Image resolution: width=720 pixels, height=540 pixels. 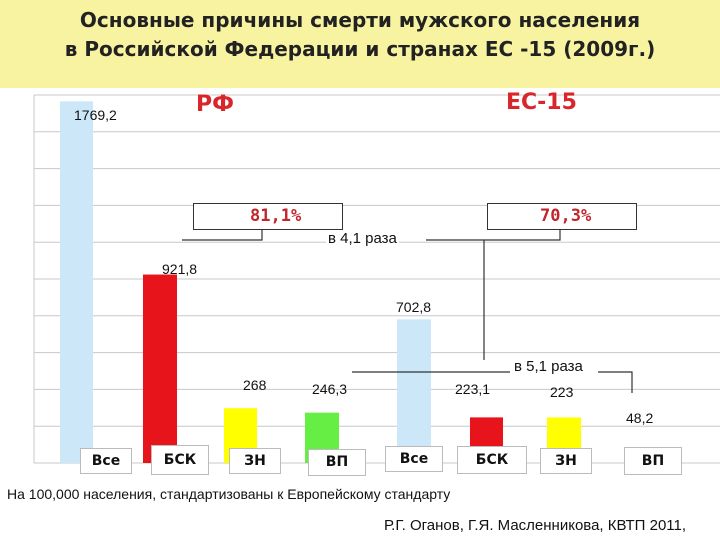 What do you see at coordinates (414, 391) in the screenshot?
I see `bar-eu-all` at bounding box center [414, 391].